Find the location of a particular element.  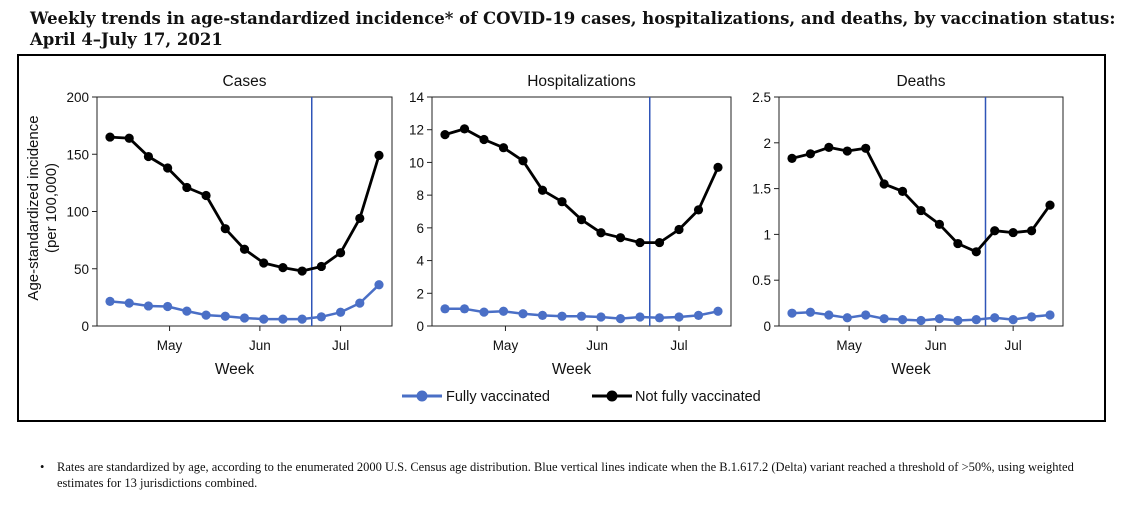

y-tick-label: 8 is located at coordinates (420, 195).